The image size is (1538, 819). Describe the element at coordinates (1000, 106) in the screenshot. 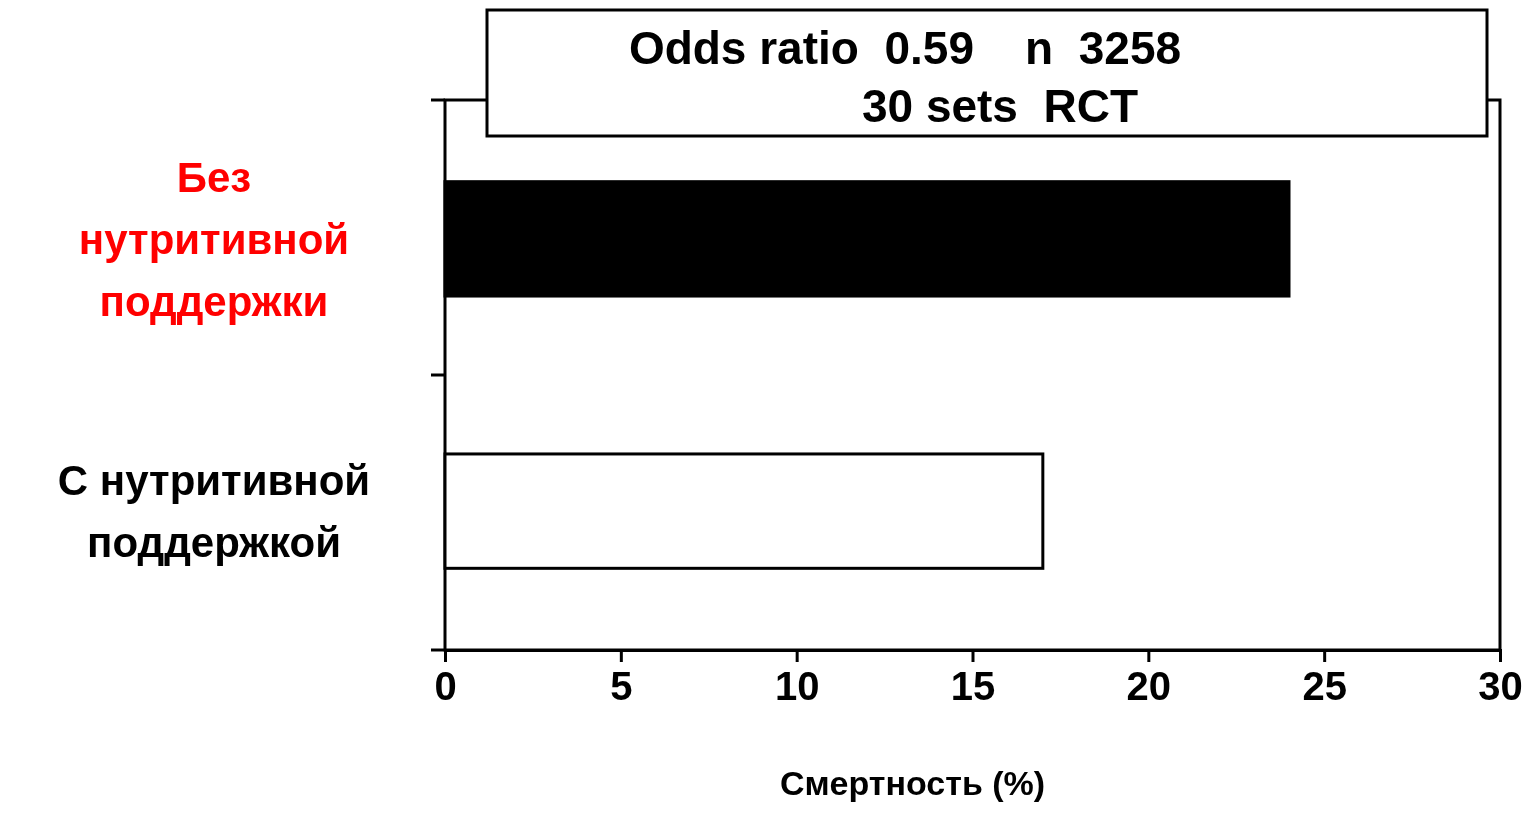

I see `annotation: 30 sets RCT` at that location.